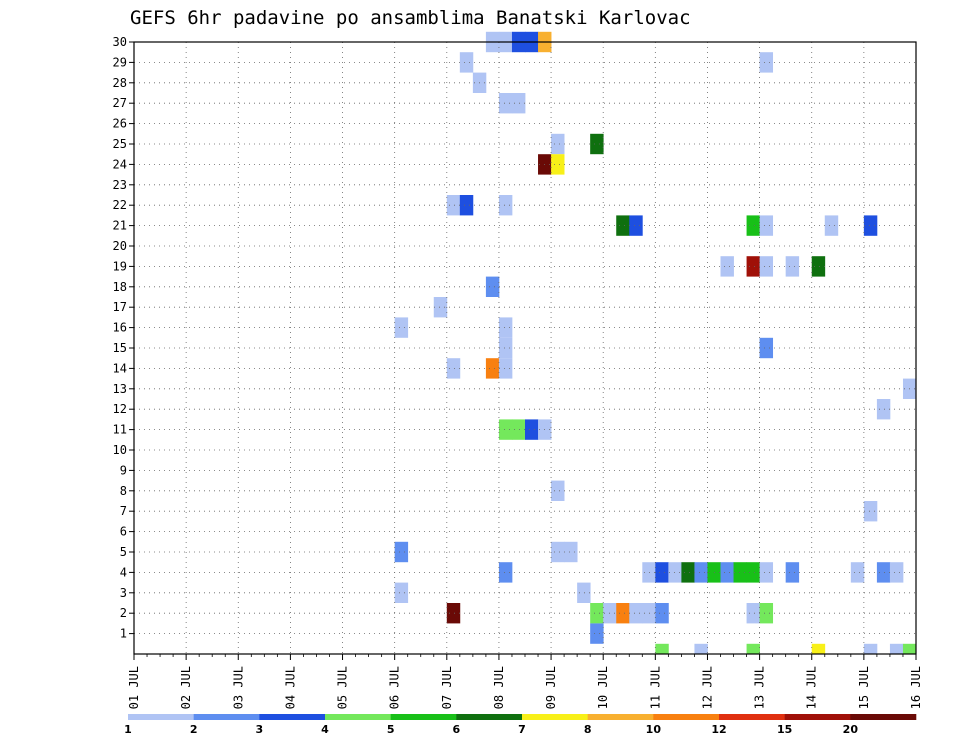  Describe the element at coordinates (120, 83) in the screenshot. I see `y-tick-label: 28` at that location.